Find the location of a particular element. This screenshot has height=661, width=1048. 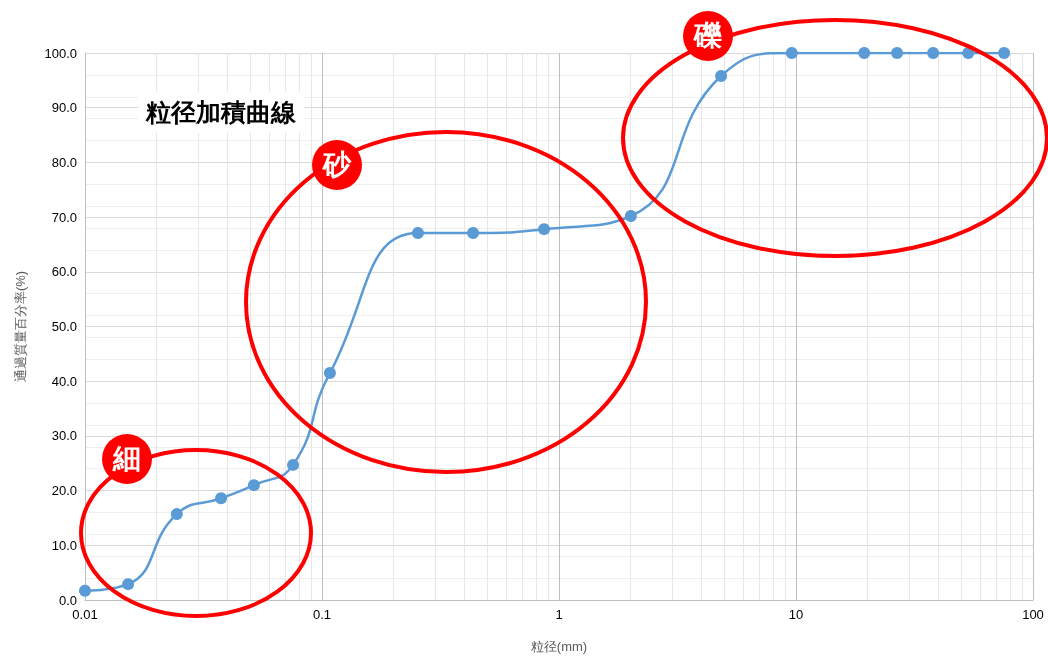

y-tick-label: 60.0 is located at coordinates (64, 272).